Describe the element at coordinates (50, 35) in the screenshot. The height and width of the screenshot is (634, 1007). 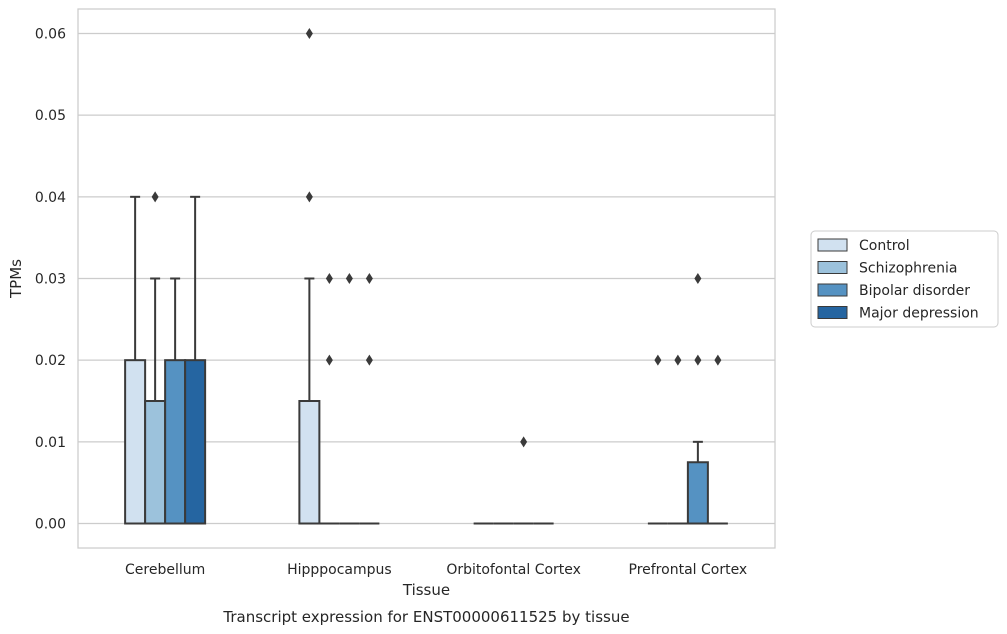
I see `y-tick-label: 0.06` at that location.